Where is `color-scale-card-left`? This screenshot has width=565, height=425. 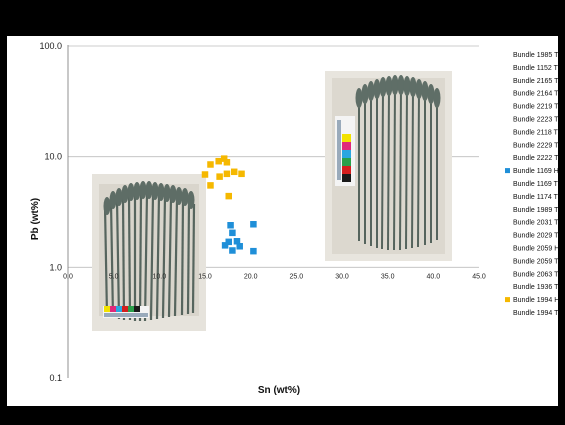 color-scale-card-left is located at coordinates (126, 312).